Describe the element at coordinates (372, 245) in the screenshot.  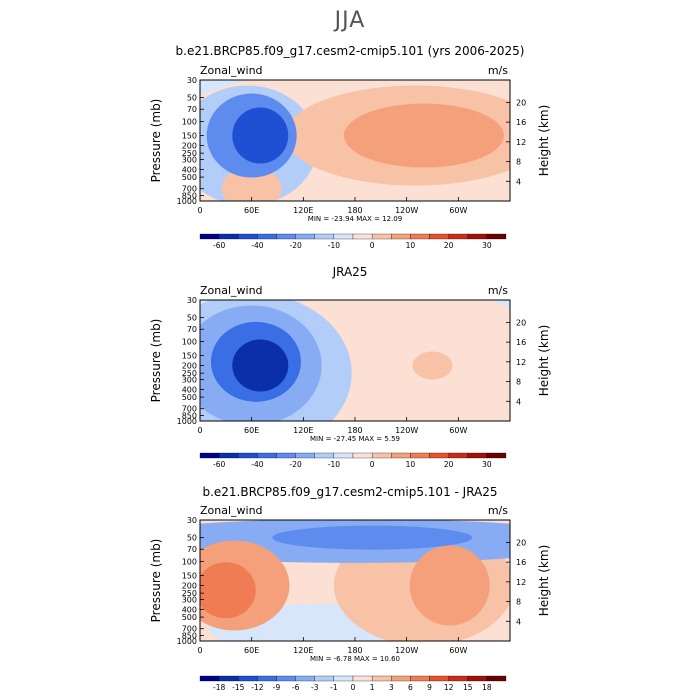
I see `colorbar-tick-label: 0` at that location.